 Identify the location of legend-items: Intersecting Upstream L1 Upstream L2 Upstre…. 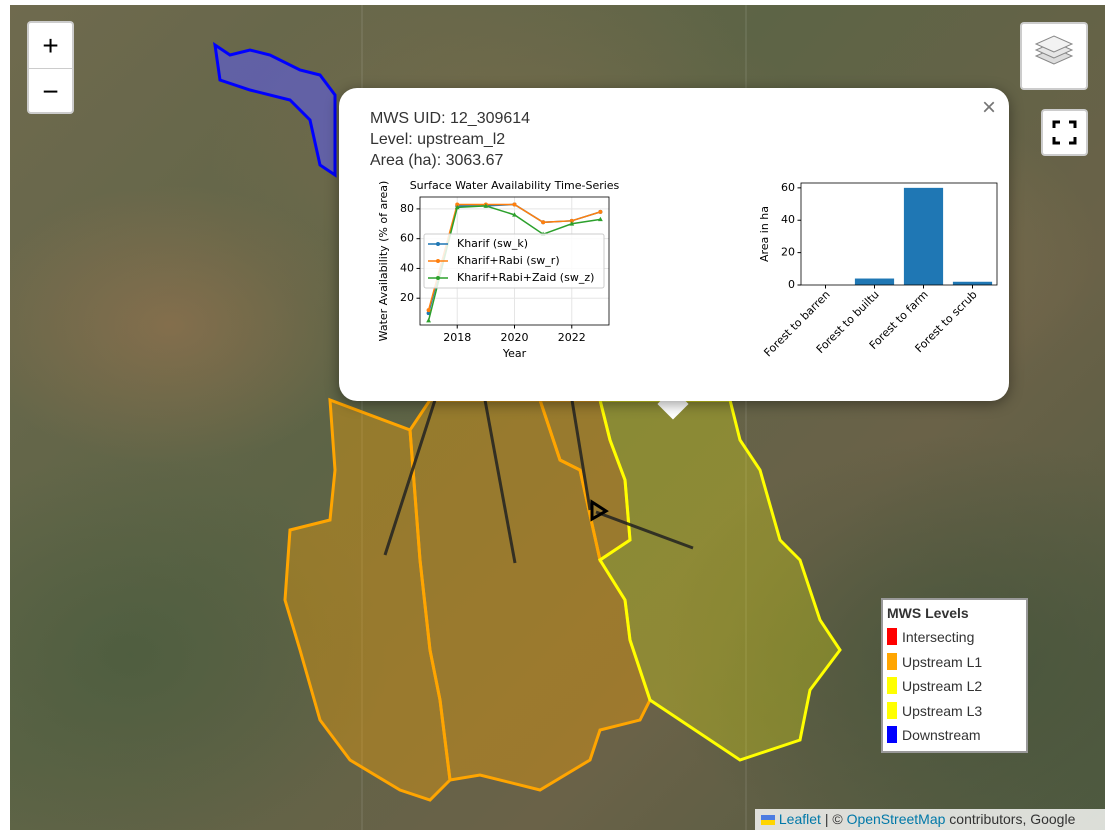
(954, 686).